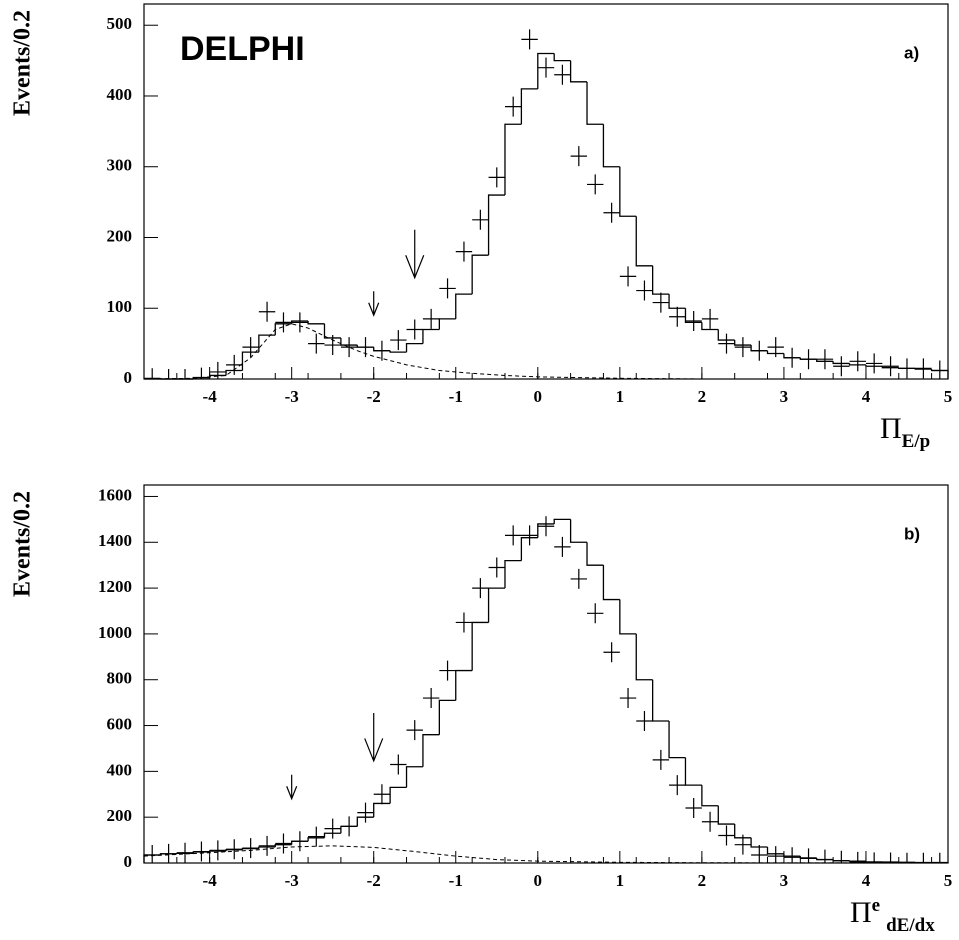  Describe the element at coordinates (374, 737) in the screenshot. I see `cut-arrow` at that location.